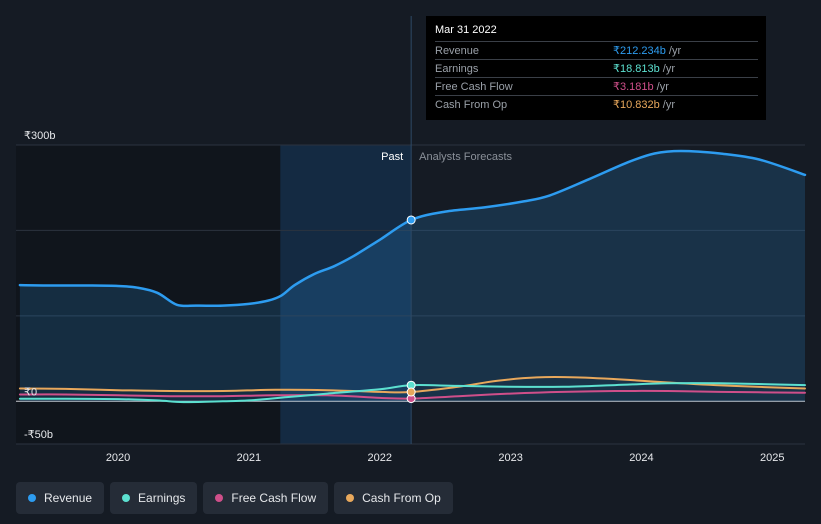  I want to click on x-tick-label: 2025, so click(772, 458).